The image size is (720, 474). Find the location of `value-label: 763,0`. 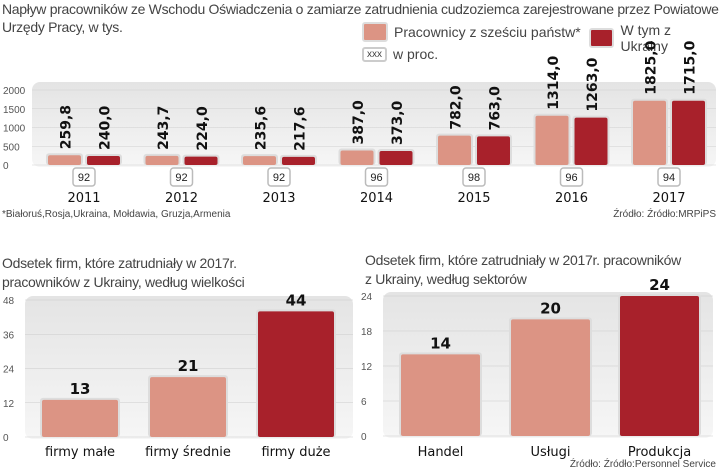

value-label: 763,0 is located at coordinates (496, 108).